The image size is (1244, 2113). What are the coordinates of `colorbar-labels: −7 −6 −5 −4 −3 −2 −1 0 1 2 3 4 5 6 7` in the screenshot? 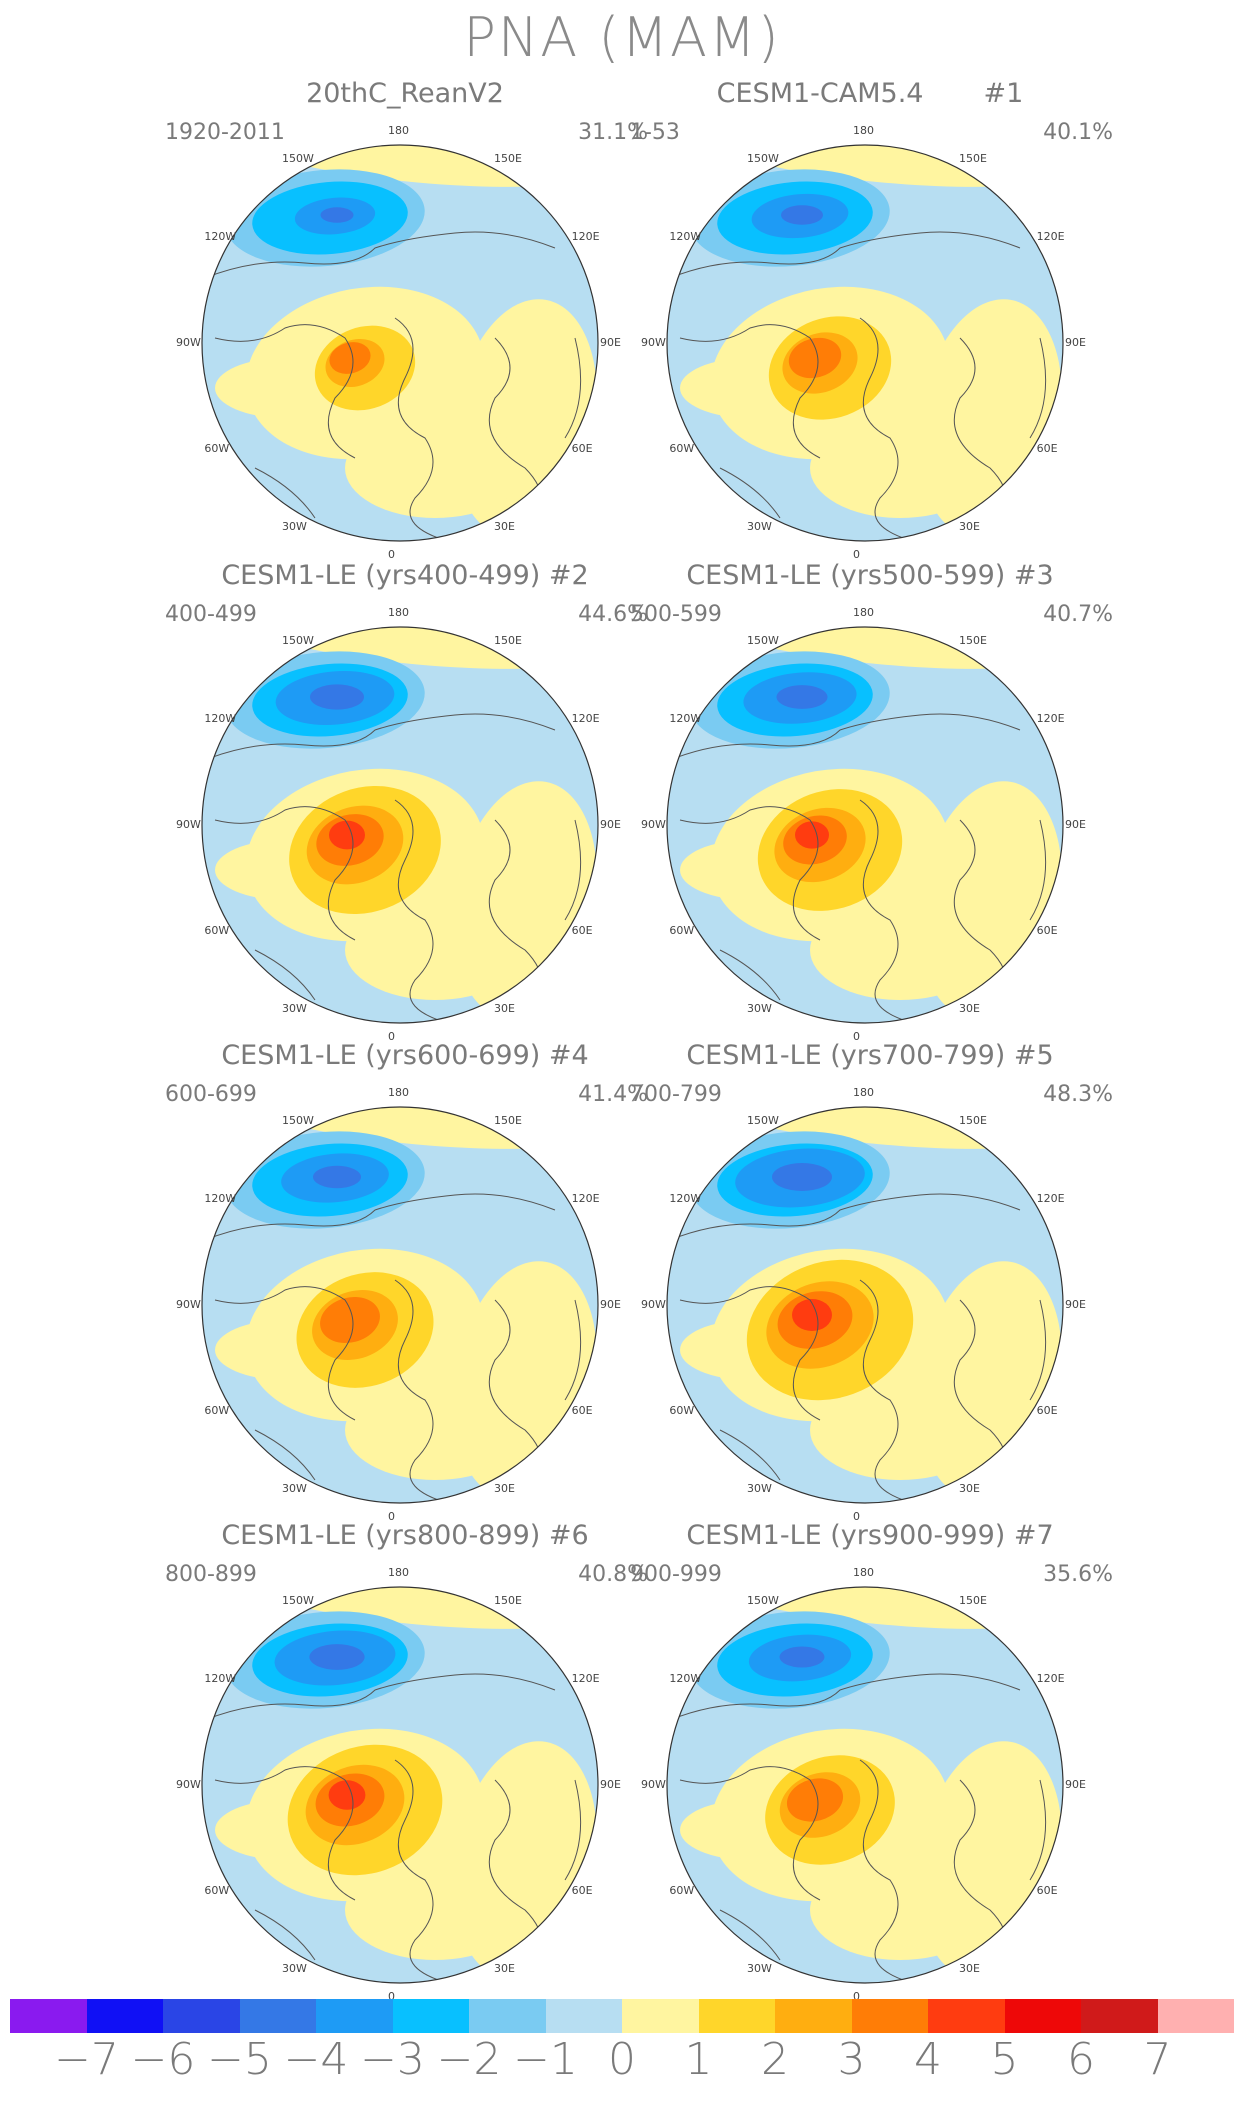 It's located at (622, 2064).